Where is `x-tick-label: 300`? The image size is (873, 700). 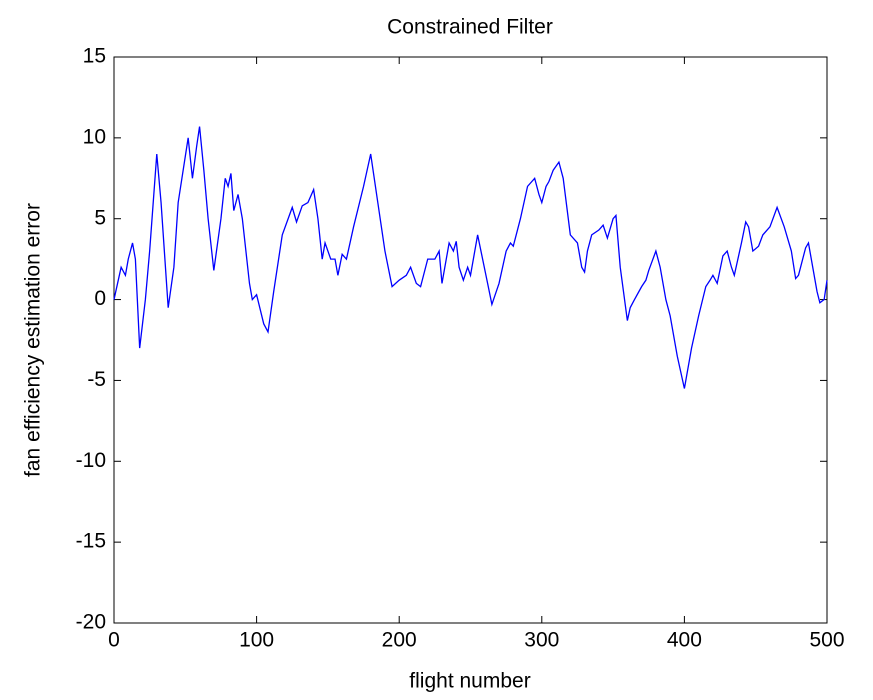 x-tick-label: 300 is located at coordinates (541, 640).